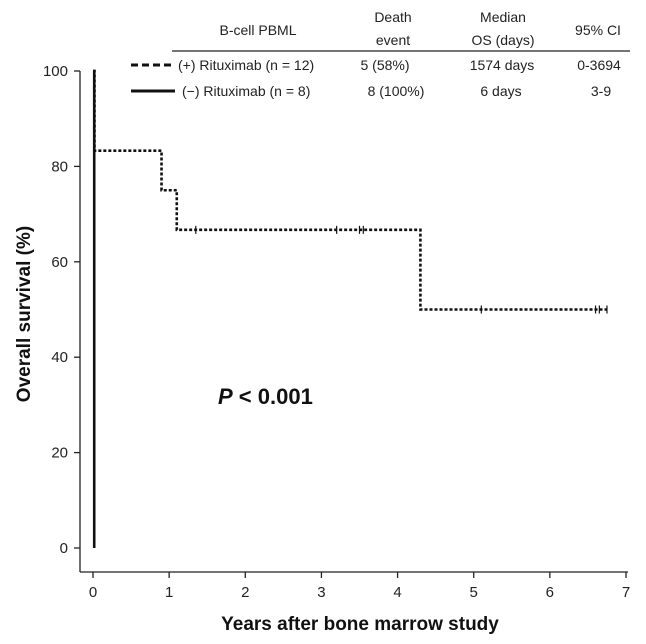  What do you see at coordinates (246, 65) in the screenshot?
I see `legend-row-positive-label: (+) Rituximab (n = 12)` at bounding box center [246, 65].